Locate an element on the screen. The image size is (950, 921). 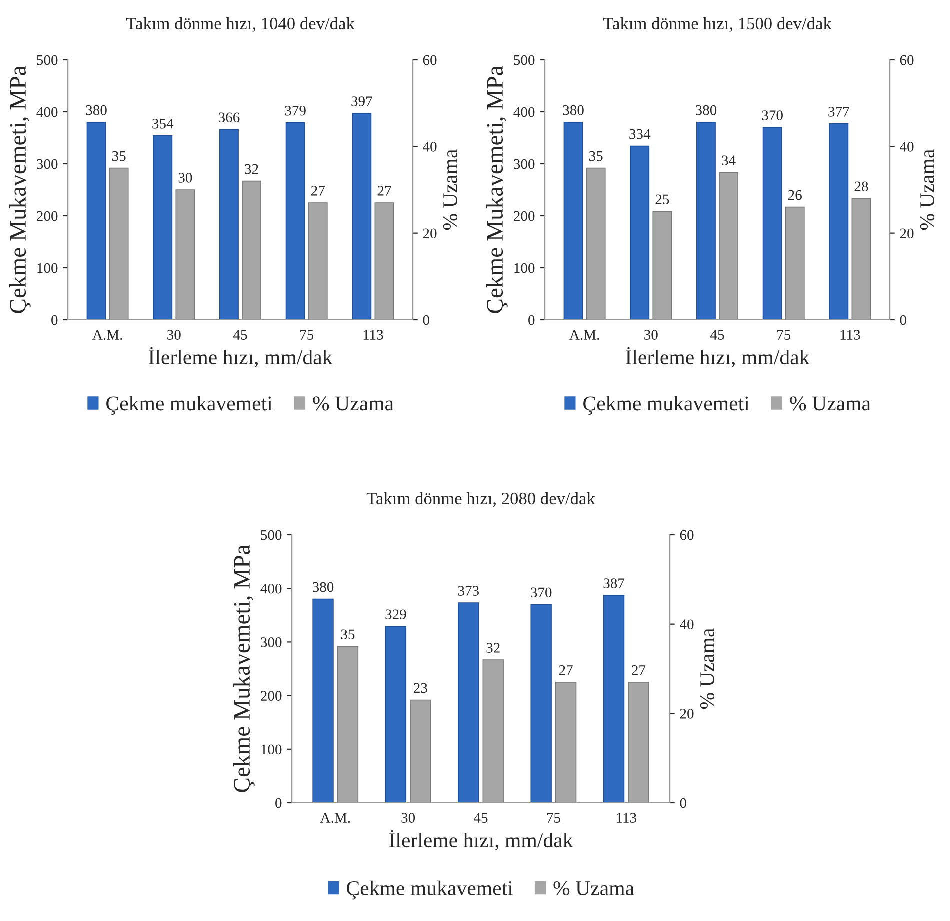
data-label: 387 is located at coordinates (614, 583).